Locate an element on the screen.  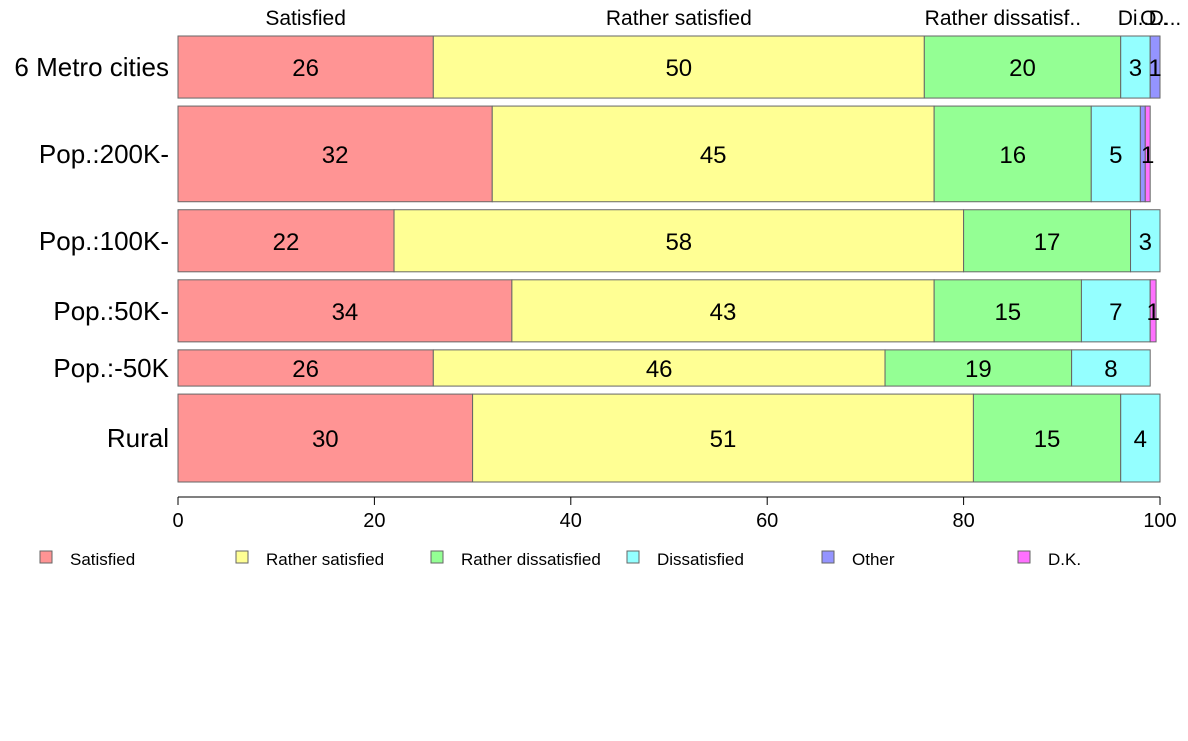
top-segment-label: Satisfied is located at coordinates (305, 18).